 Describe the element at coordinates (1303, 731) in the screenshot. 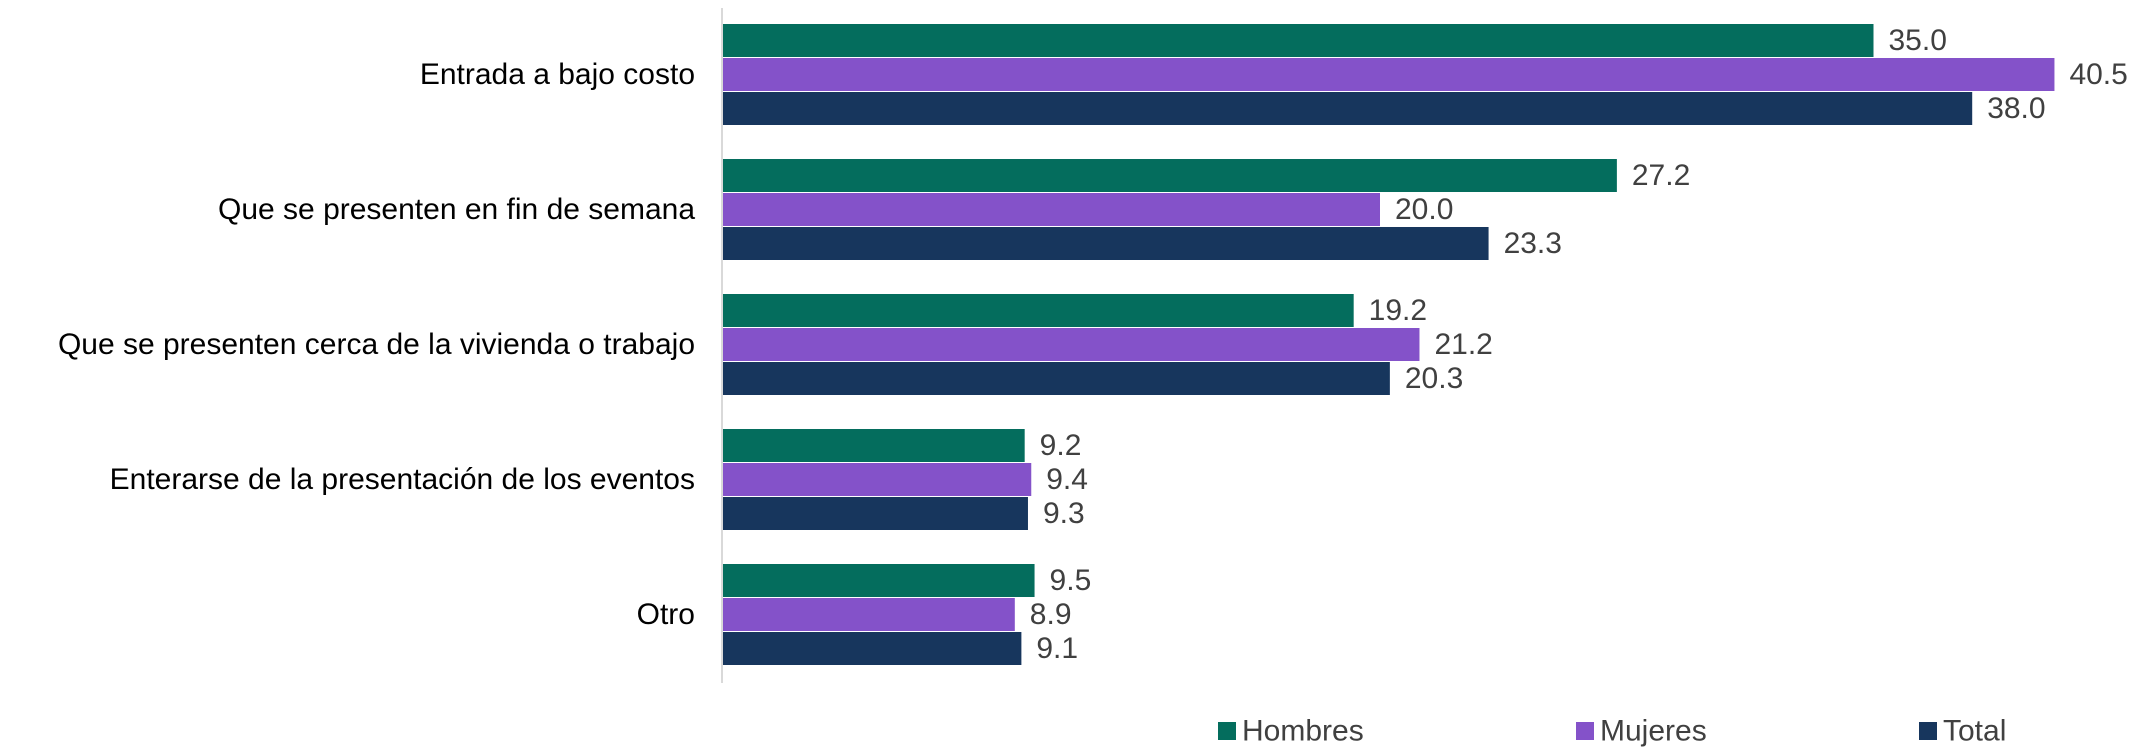

I see `legend-label-hombres: Hombres` at that location.